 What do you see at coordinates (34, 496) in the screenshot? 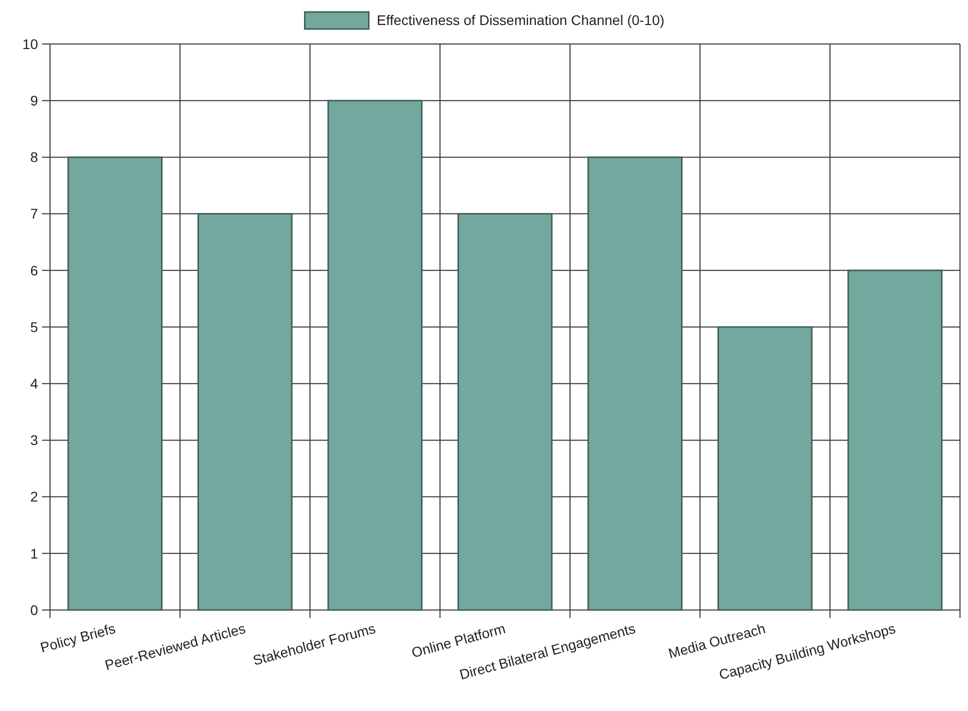
I see `y-tick-label: 2` at bounding box center [34, 496].